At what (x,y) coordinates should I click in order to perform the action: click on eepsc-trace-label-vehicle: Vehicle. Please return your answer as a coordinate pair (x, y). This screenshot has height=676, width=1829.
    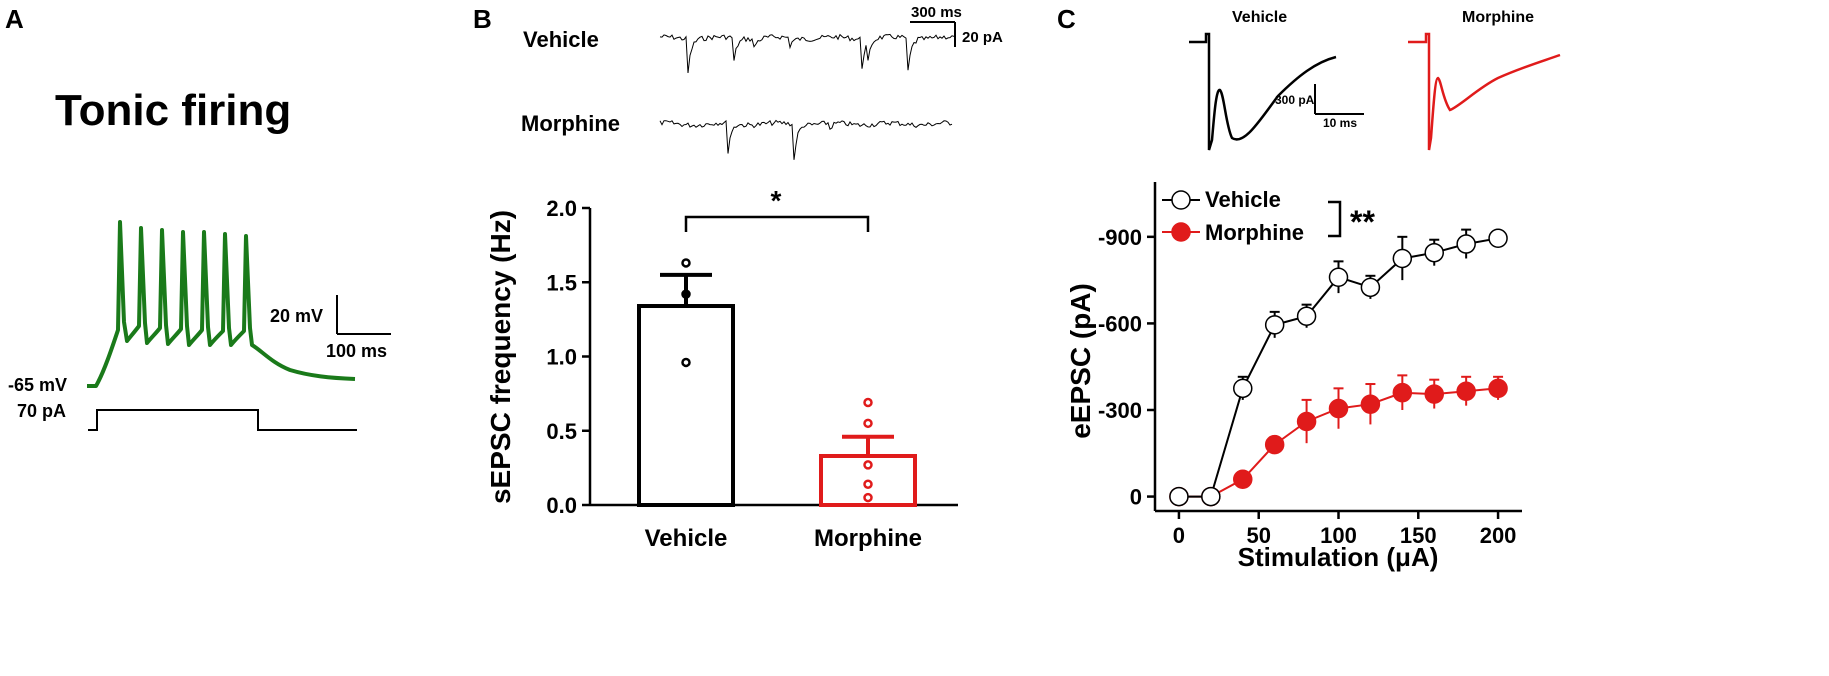
    Looking at the image, I should click on (1259, 17).